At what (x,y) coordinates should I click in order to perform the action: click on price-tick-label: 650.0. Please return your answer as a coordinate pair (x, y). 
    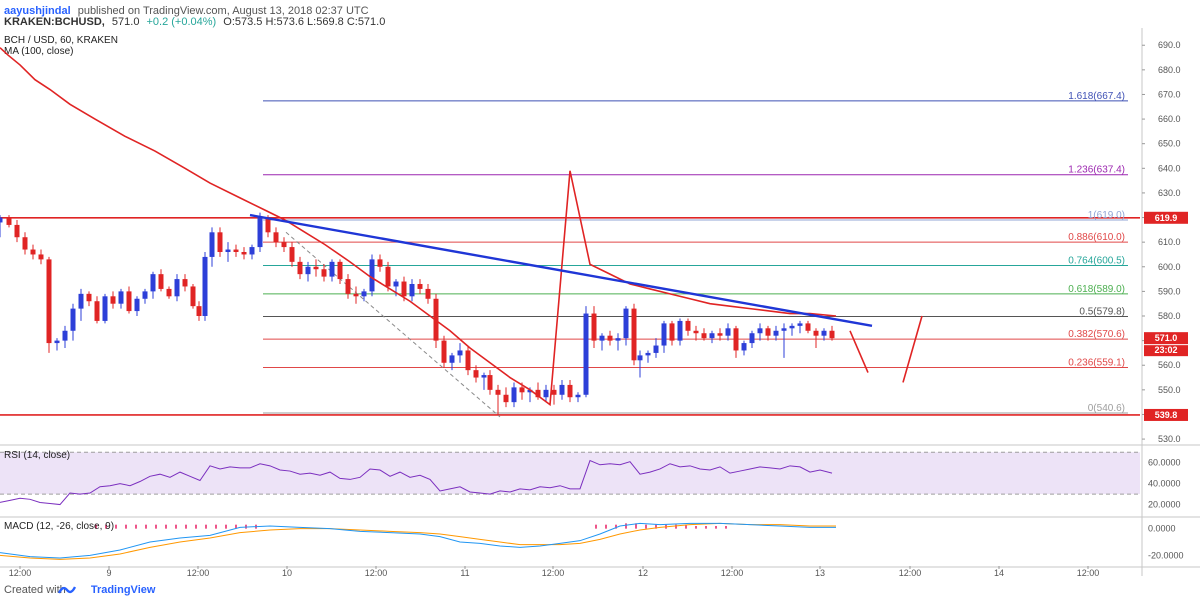
    Looking at the image, I should click on (1169, 144).